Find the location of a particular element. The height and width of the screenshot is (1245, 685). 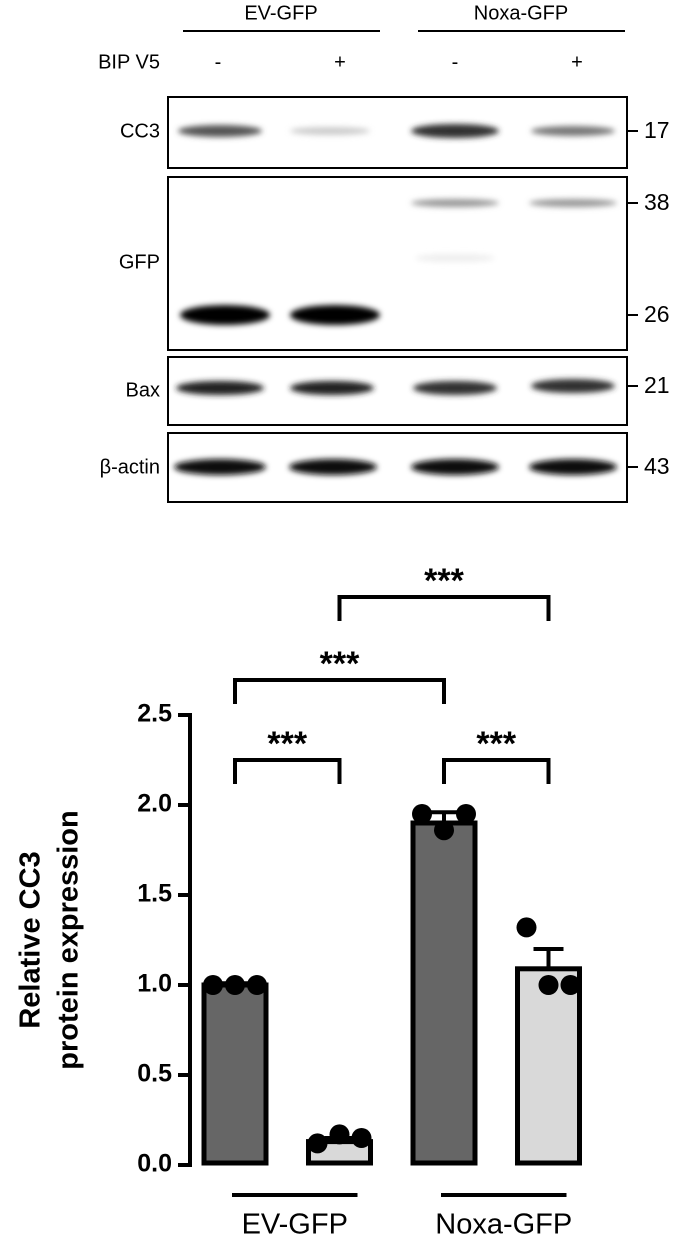

treatment-label: BIP V5 is located at coordinates (129, 62).